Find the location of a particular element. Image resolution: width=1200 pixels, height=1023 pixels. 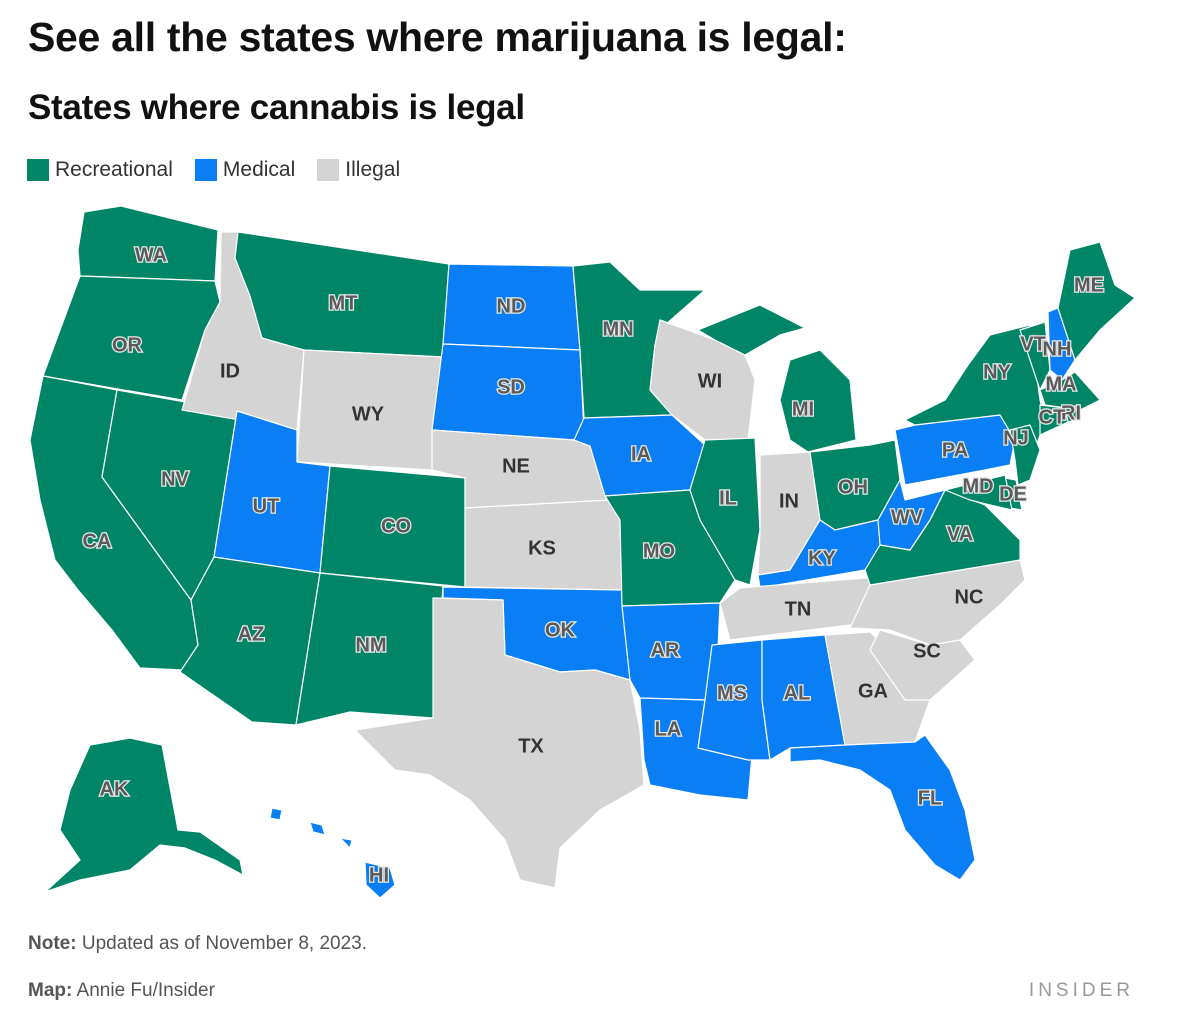

state-label-nc: NC is located at coordinates (969, 597).